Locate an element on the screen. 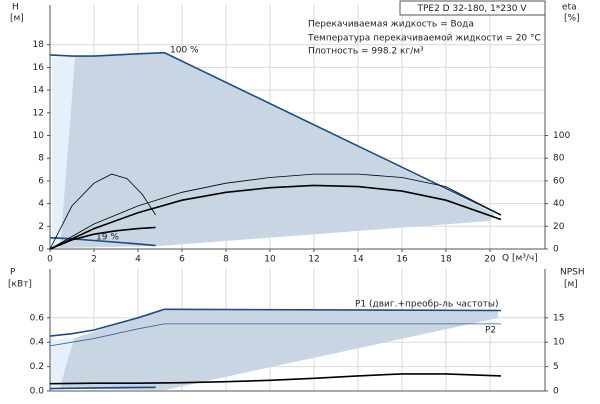 Image resolution: width=600 pixels, height=404 pixels. y-tick-label: 0.0 is located at coordinates (37, 392).